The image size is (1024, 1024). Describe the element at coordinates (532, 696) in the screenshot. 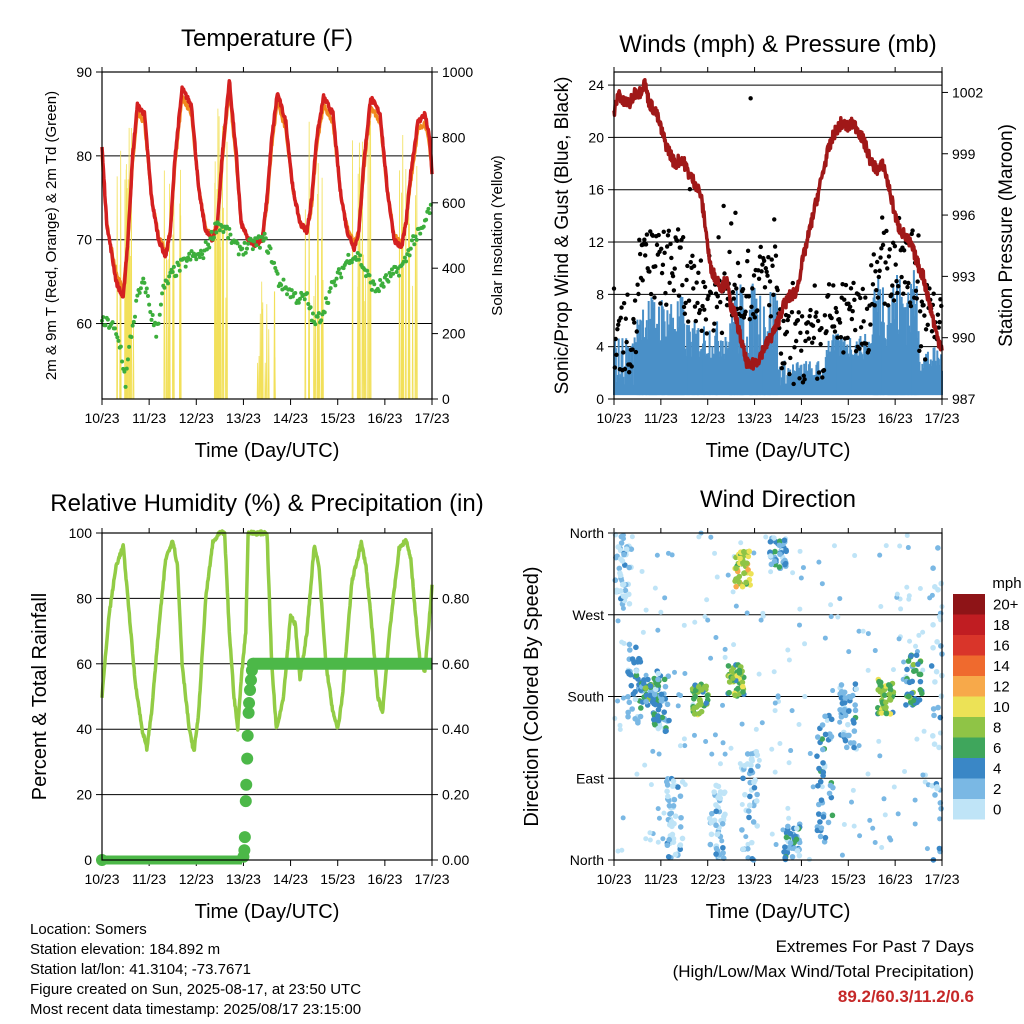

I see `y-axis-label: Direction (Colored By Speed)` at that location.